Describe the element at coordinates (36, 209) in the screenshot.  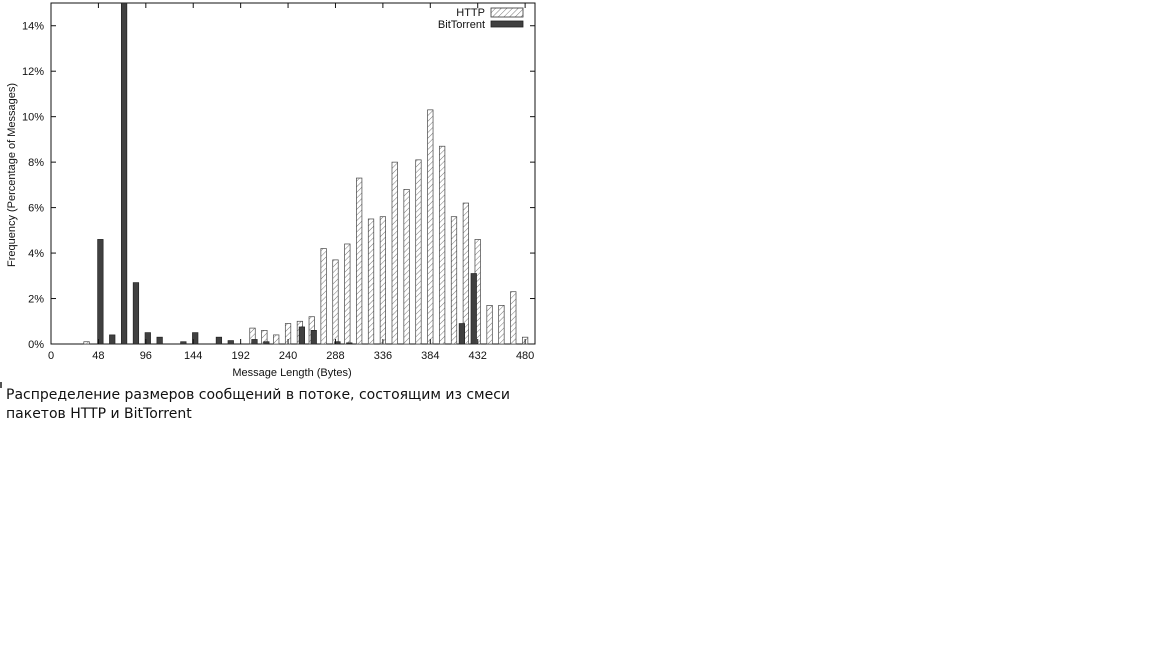
I see `y-tick-label: 6%` at that location.